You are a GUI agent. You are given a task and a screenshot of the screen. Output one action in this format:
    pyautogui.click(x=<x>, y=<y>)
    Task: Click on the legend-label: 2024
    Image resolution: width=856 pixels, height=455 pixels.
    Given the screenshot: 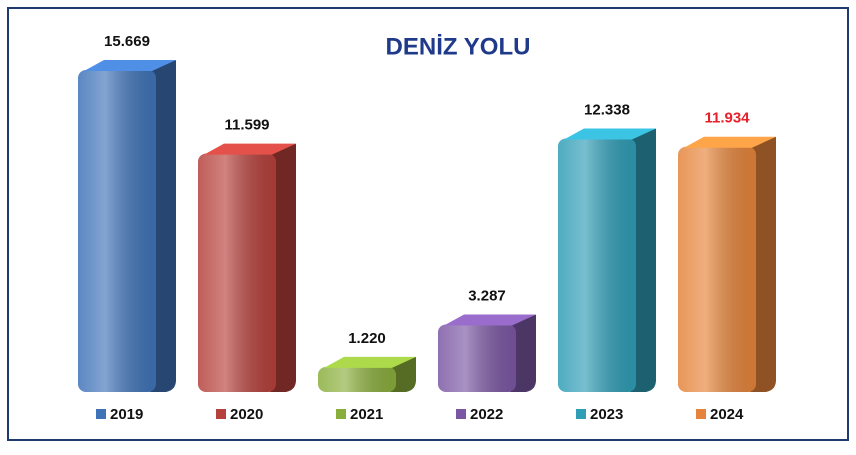 What is the action you would take?
    pyautogui.click(x=727, y=414)
    